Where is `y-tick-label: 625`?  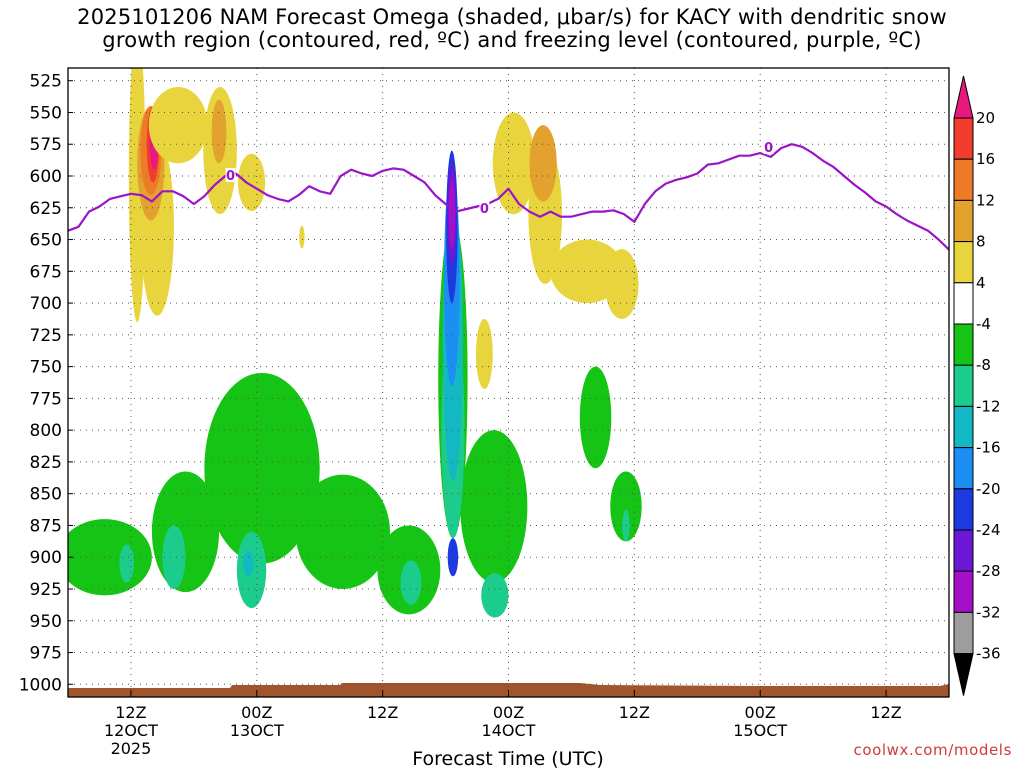 y-tick-label: 625 is located at coordinates (46, 209).